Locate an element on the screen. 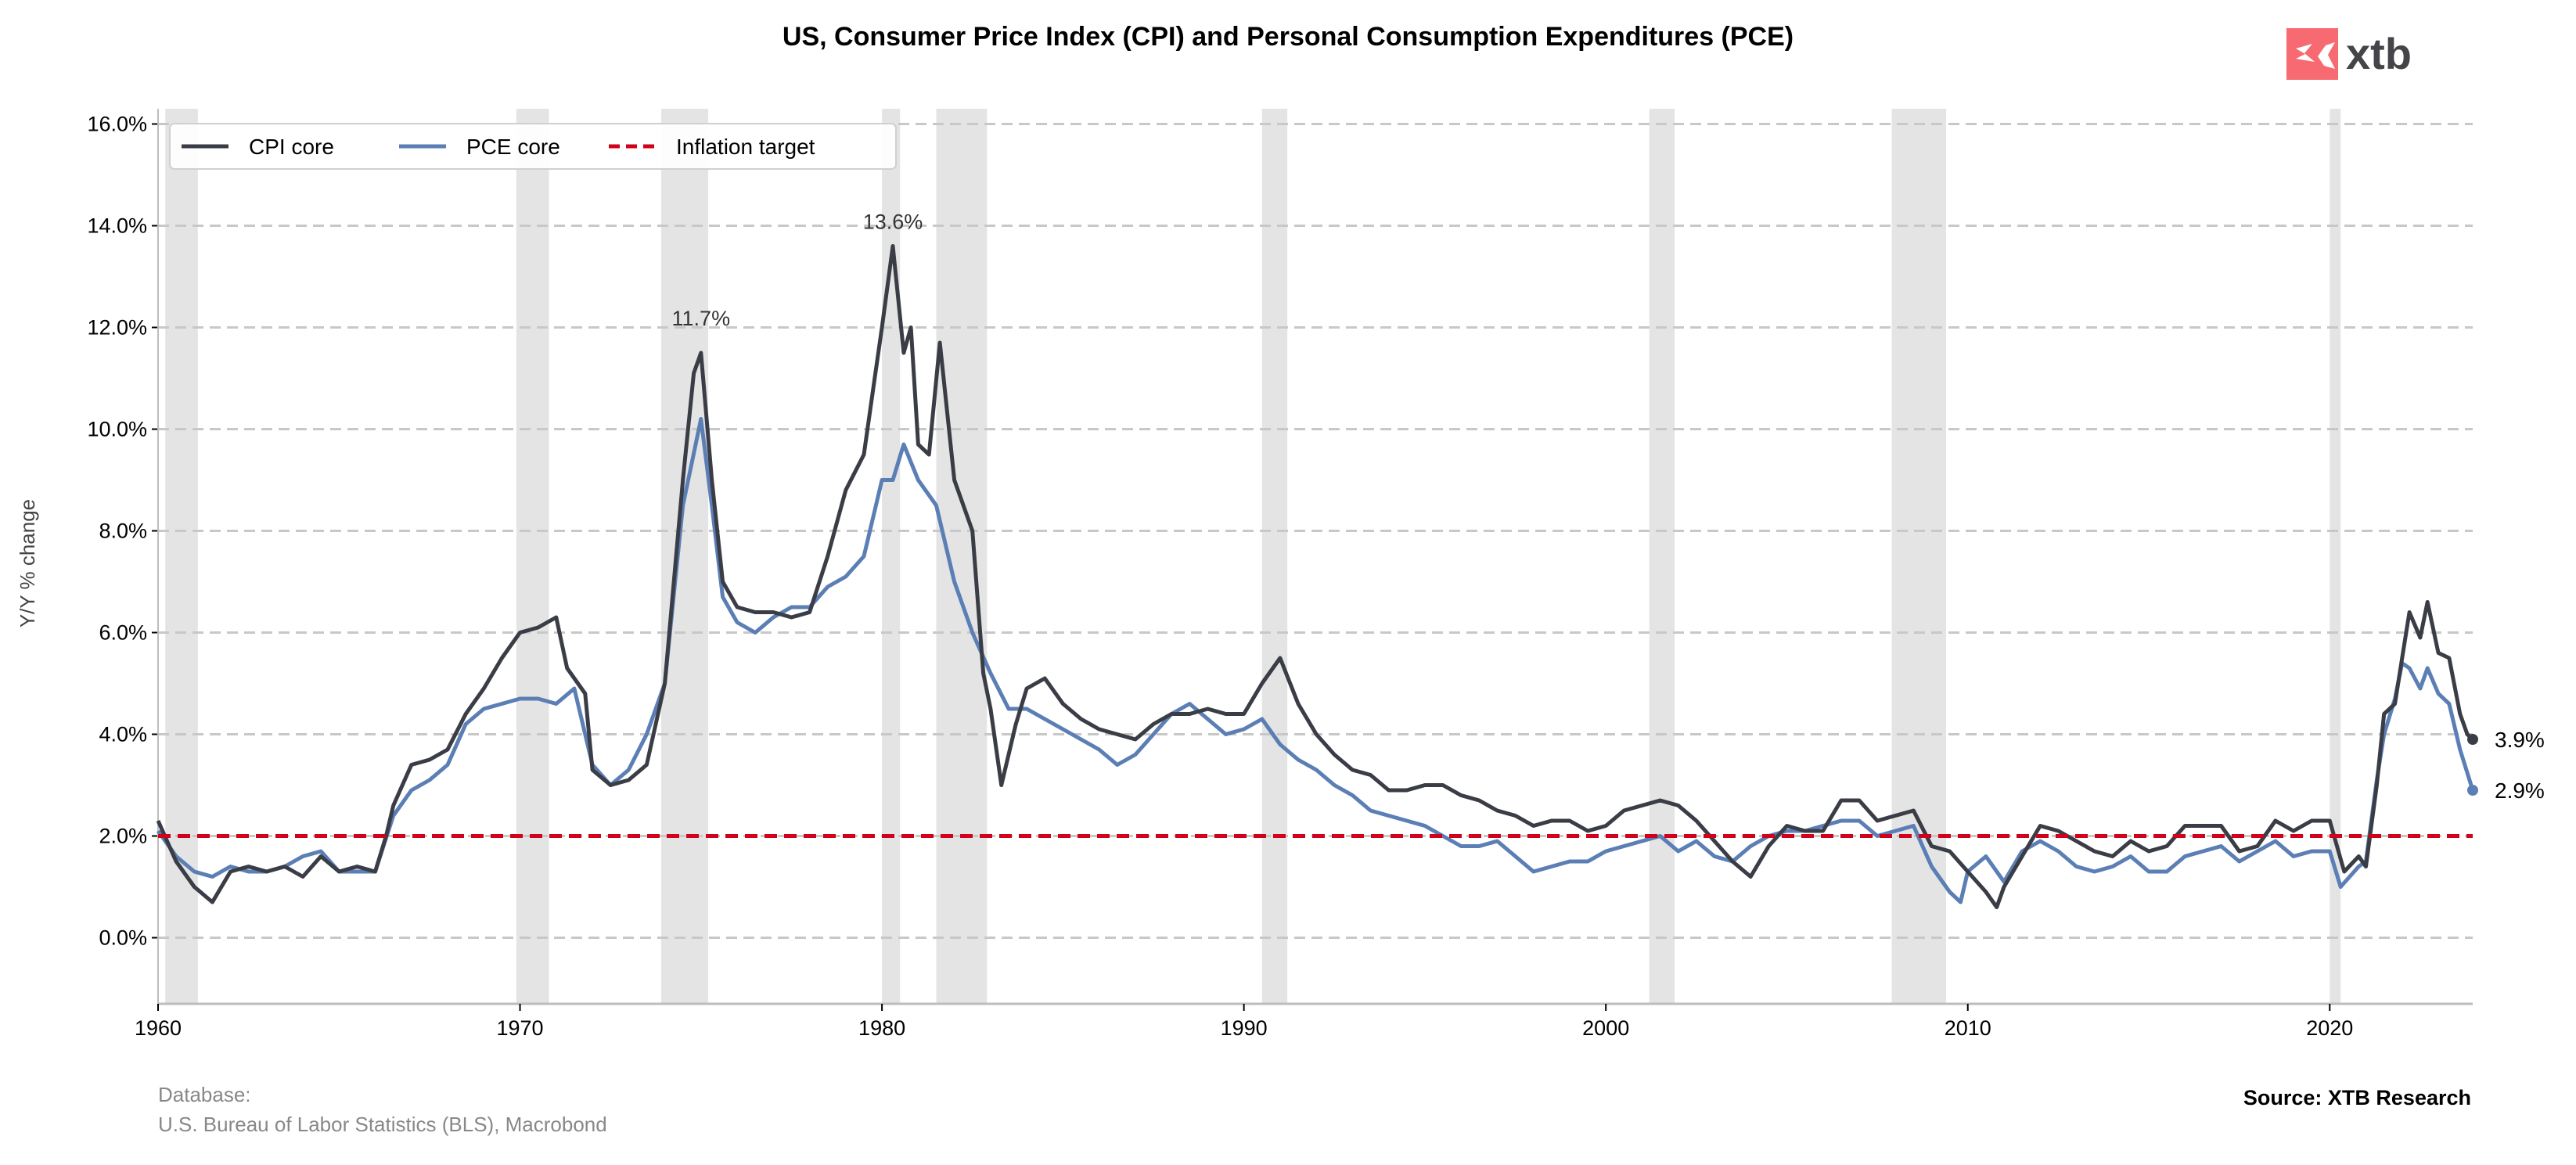  y-tick-label: 6.0% is located at coordinates (123, 633).